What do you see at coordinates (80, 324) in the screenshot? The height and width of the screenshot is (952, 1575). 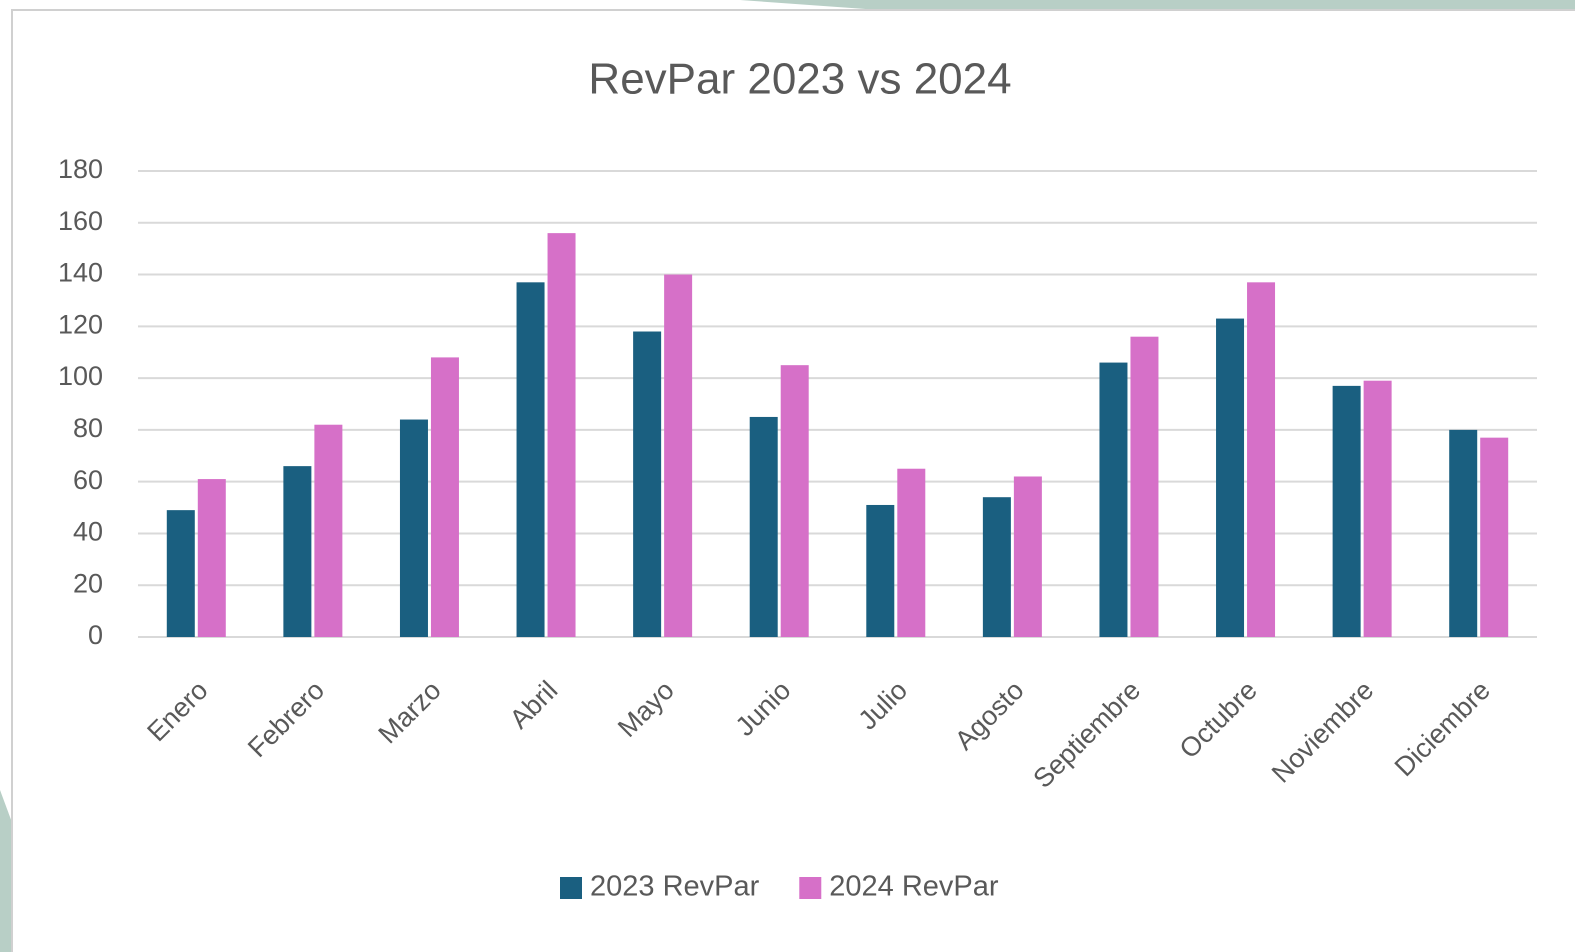 I see `y-tick-label: 120` at bounding box center [80, 324].